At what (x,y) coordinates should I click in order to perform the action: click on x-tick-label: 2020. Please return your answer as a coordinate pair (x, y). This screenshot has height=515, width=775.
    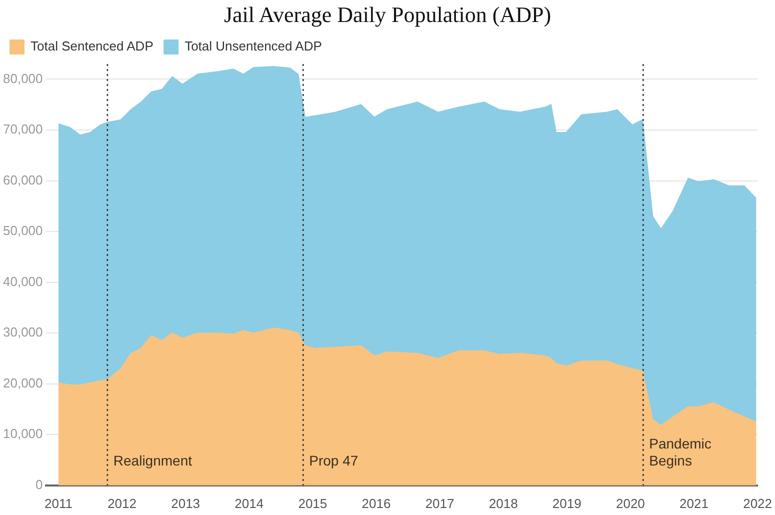
    Looking at the image, I should click on (630, 503).